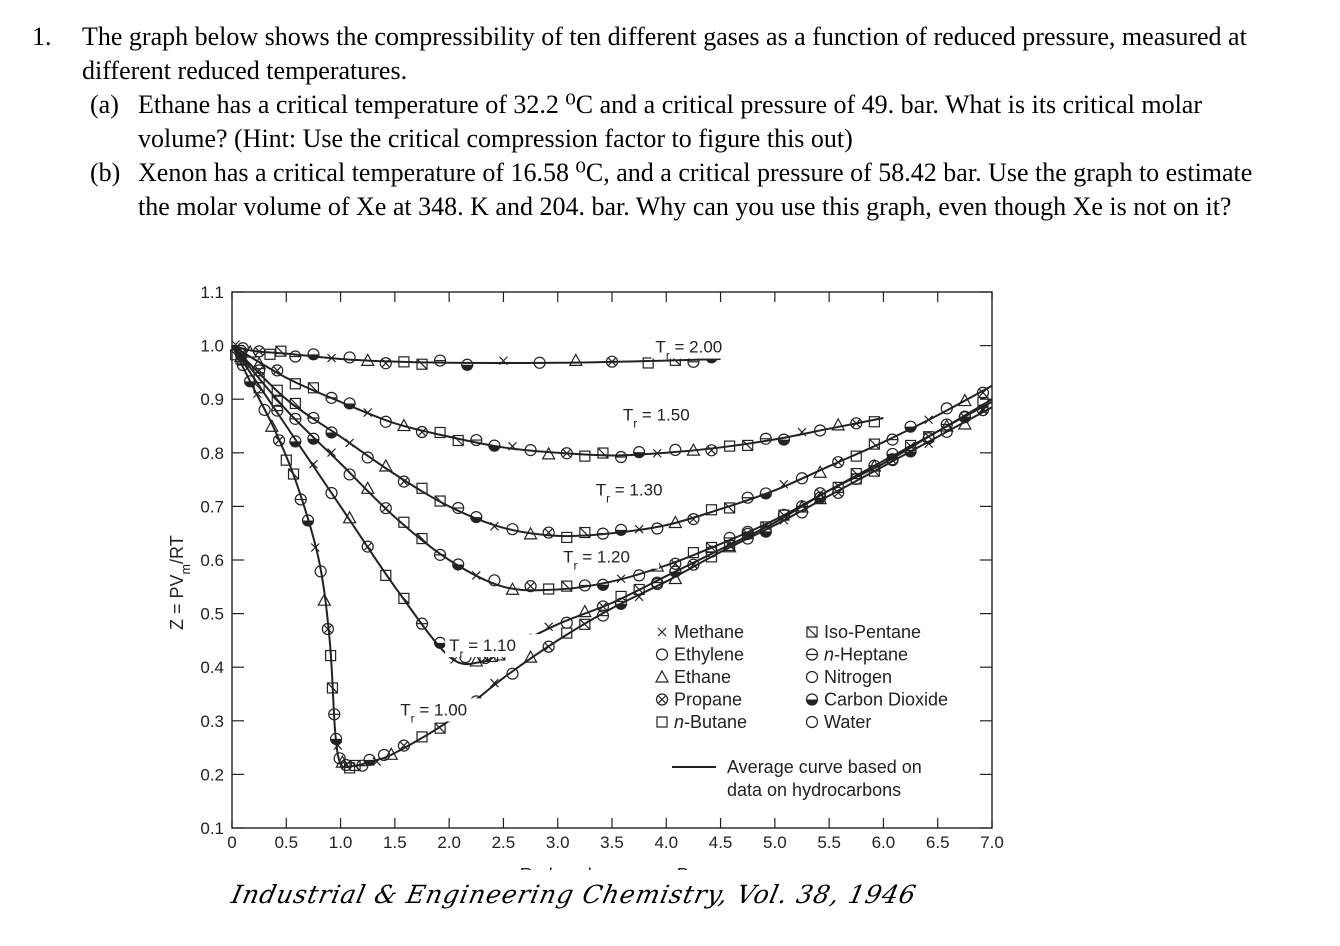 This screenshot has height=946, width=1340. Describe the element at coordinates (482, 648) in the screenshot. I see `series-label: Tr = 1.10` at that location.